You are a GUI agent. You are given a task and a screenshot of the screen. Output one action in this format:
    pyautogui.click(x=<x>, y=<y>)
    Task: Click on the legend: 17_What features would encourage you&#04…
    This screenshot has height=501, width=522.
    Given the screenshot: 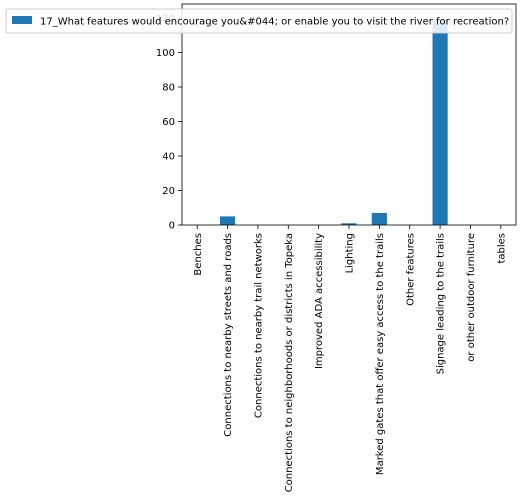 What is the action you would take?
    pyautogui.click(x=259, y=21)
    